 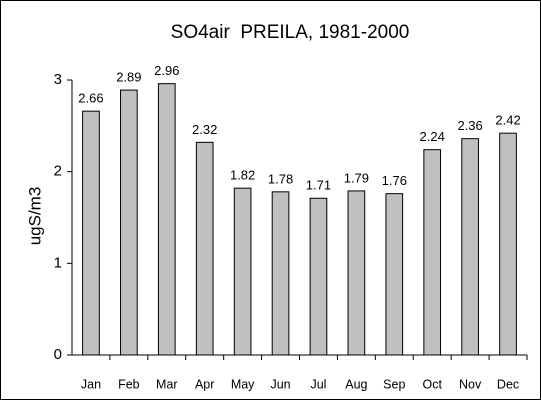 I want to click on x-tick-label: Apr, so click(x=204, y=384).